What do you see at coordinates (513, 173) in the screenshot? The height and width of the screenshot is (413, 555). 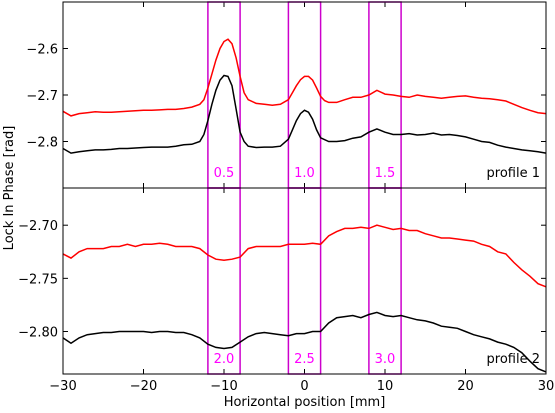 I see `panel-label: profile 1` at bounding box center [513, 173].